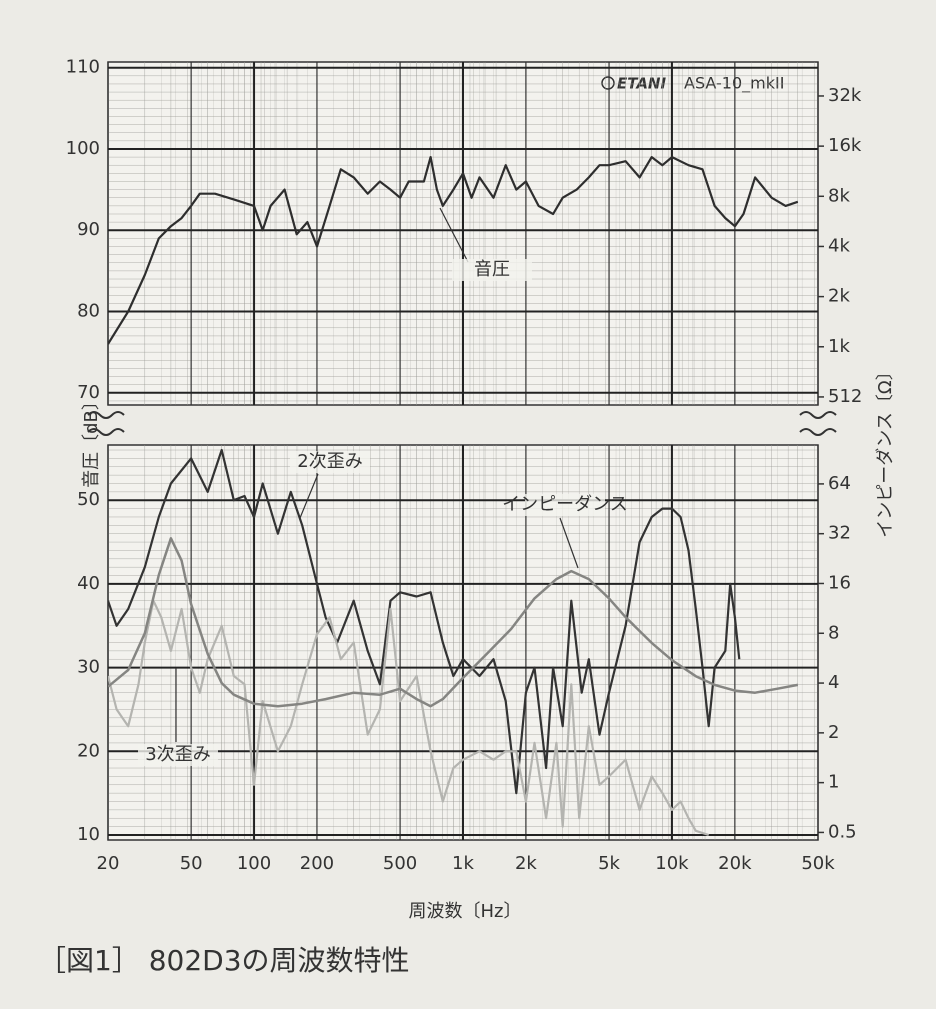  What do you see at coordinates (88, 834) in the screenshot?
I see `y-tick-label: 10` at bounding box center [88, 834].